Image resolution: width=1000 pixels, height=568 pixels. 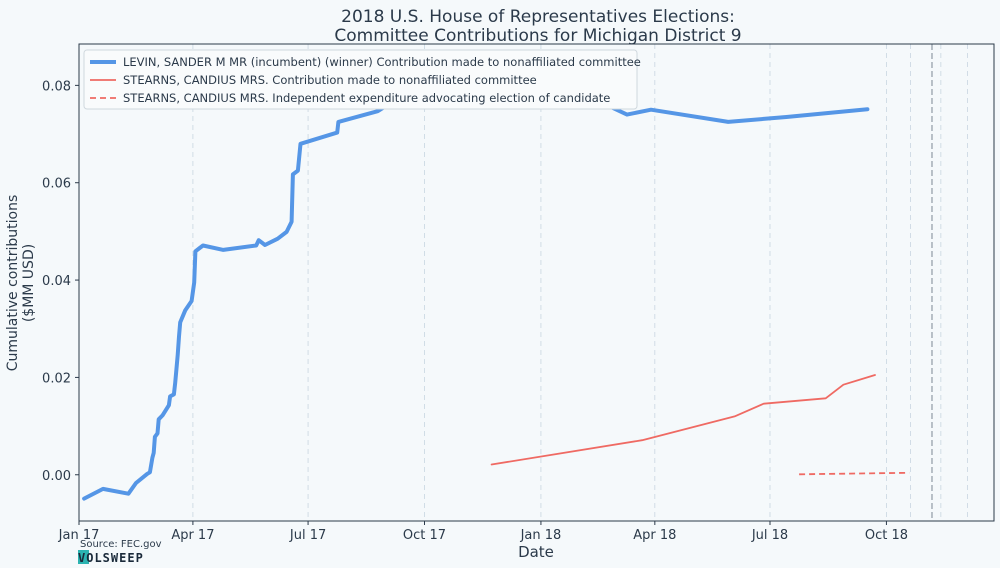 I want to click on y-axis-label: Cumulative contributions ($MM USD), so click(x=21, y=283).